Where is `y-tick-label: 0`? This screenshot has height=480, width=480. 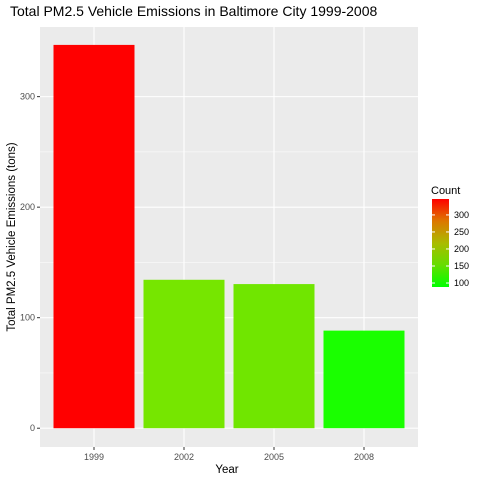 y-tick-label: 0 is located at coordinates (32, 428).